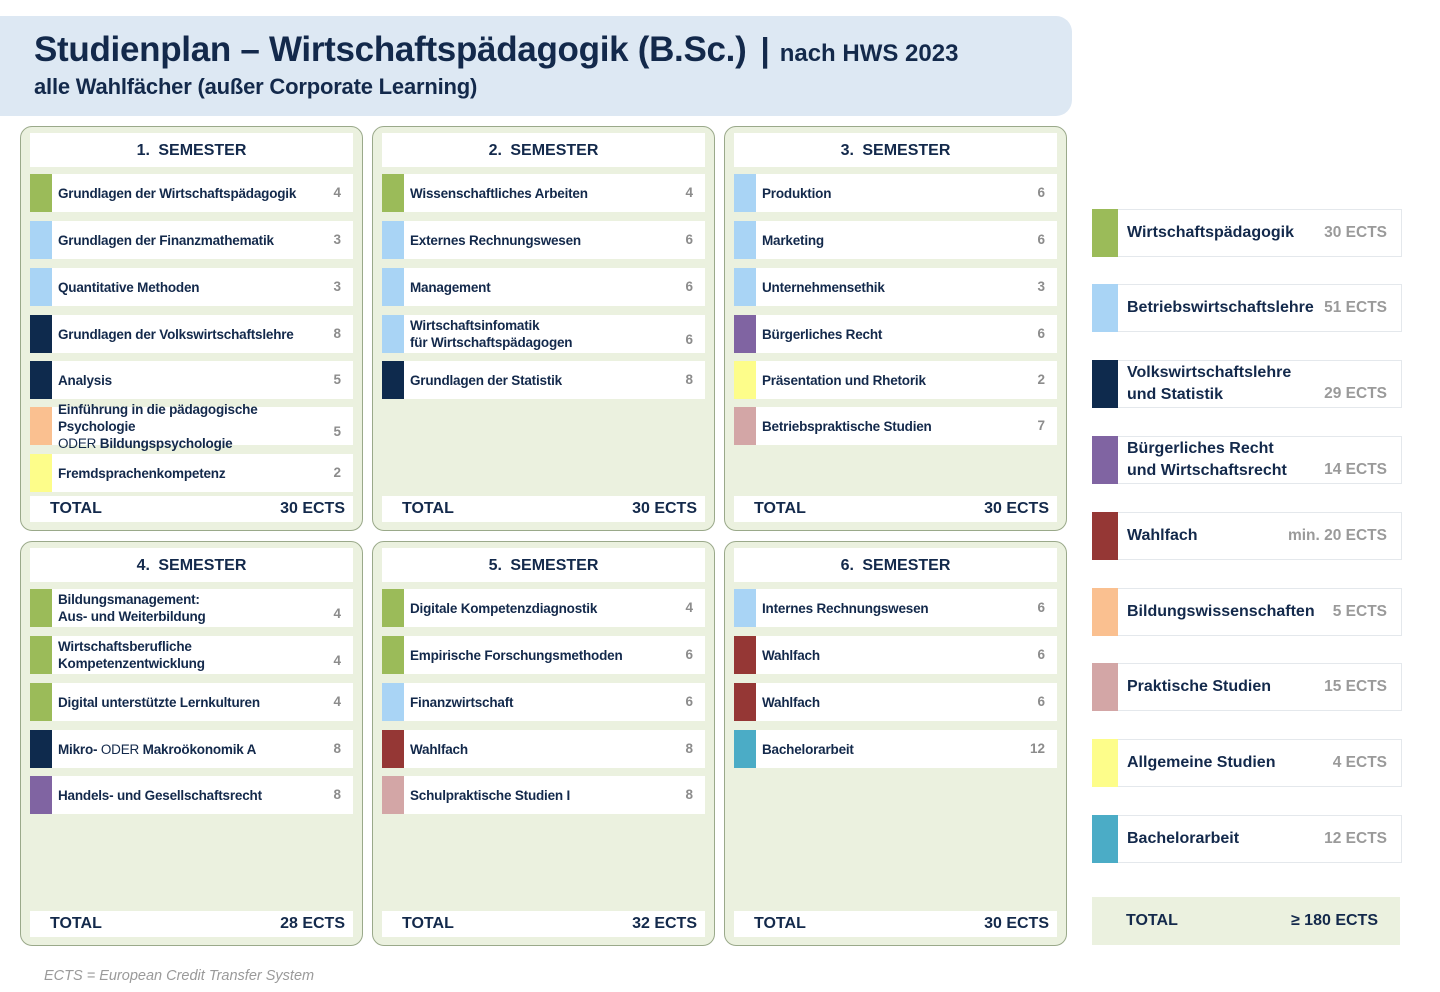 This screenshot has width=1440, height=992. I want to click on legend-name-line: Wirtschaftspädagogik, so click(1210, 232).